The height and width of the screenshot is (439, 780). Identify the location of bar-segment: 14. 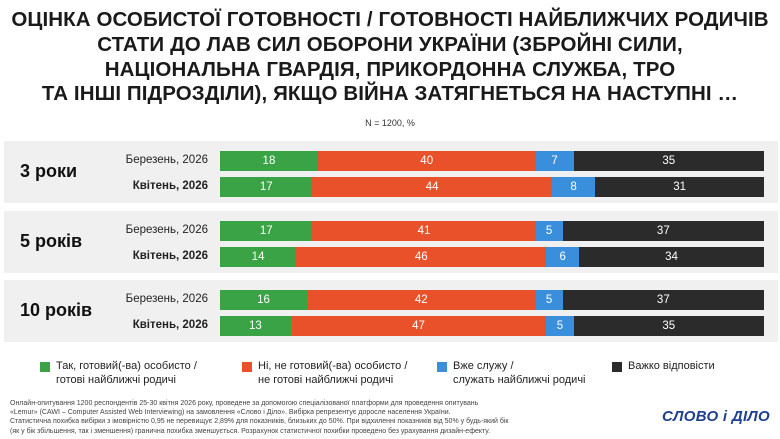
(258, 257).